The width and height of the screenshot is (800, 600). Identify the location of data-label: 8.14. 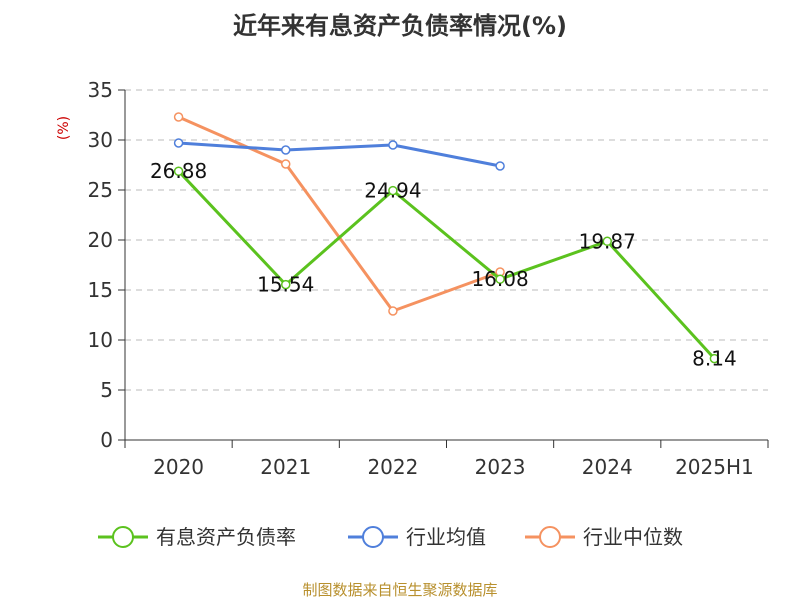
(714, 359).